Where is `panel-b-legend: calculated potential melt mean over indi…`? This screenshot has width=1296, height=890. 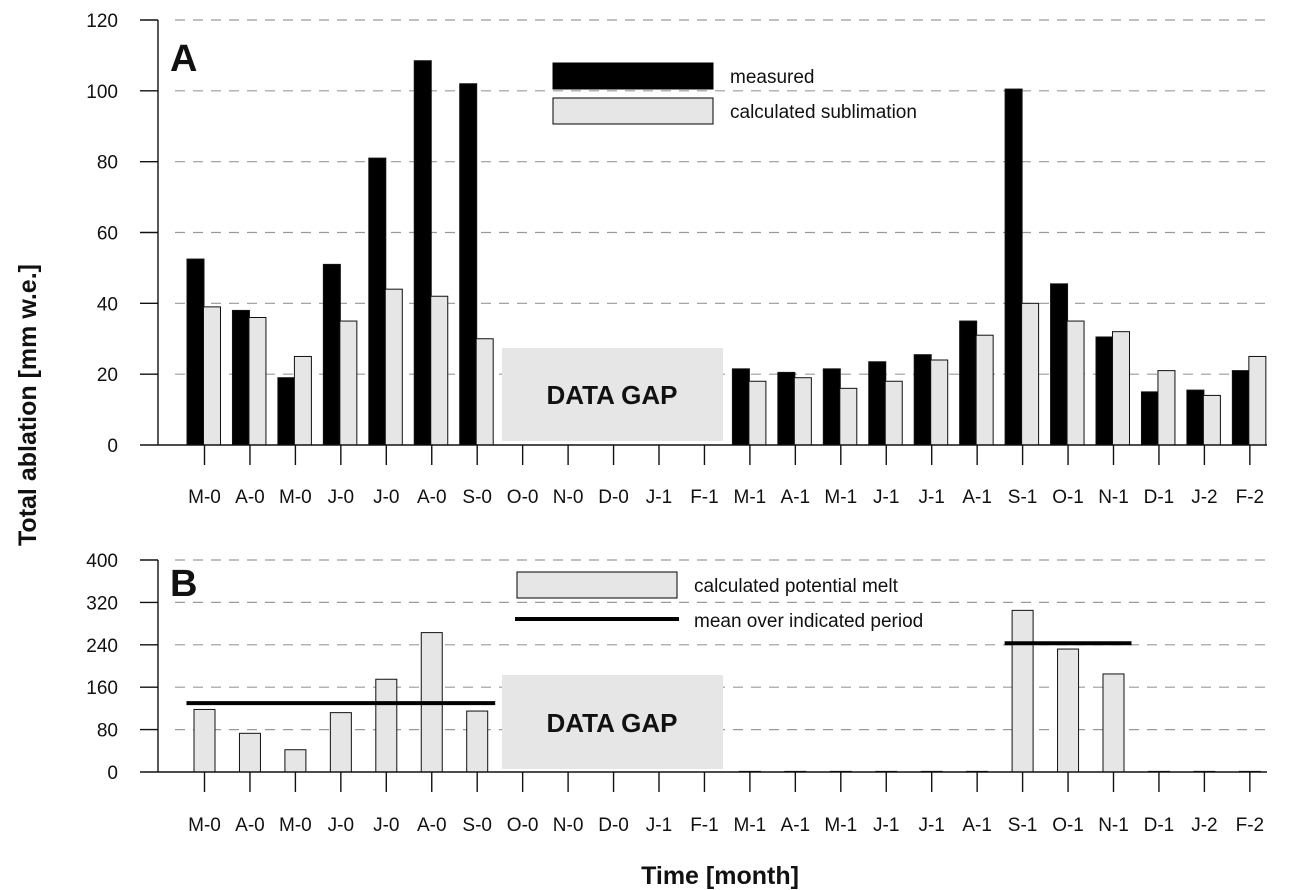 panel-b-legend: calculated potential melt mean over indi… is located at coordinates (719, 601).